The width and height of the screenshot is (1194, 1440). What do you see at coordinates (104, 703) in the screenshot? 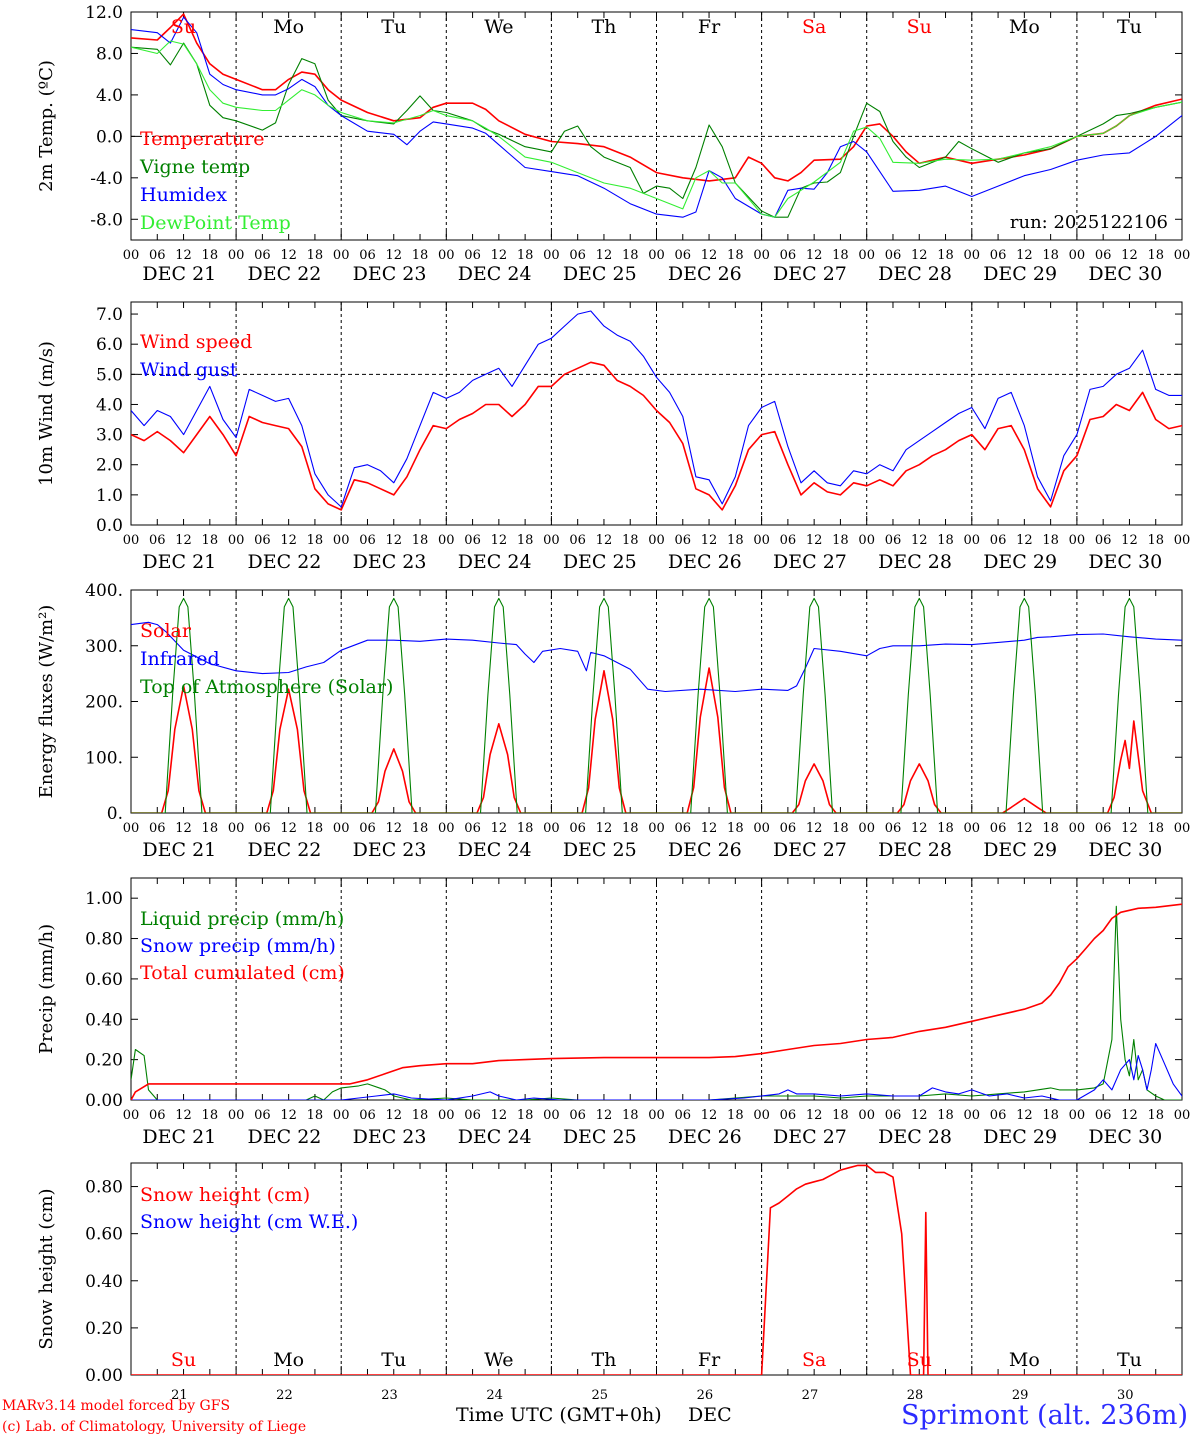
I see `y-tick-label: 200.` at bounding box center [104, 703].